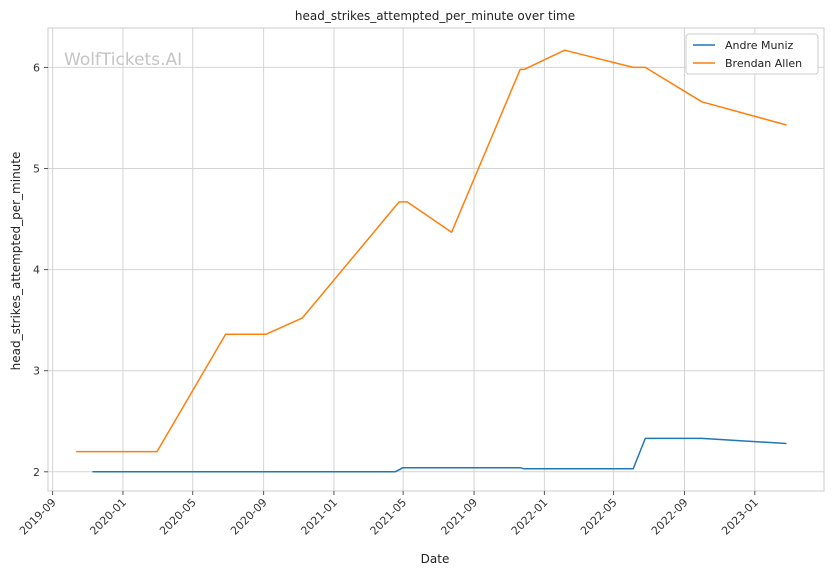 The image size is (832, 575). I want to click on legend-label: Brendan Allen, so click(763, 63).